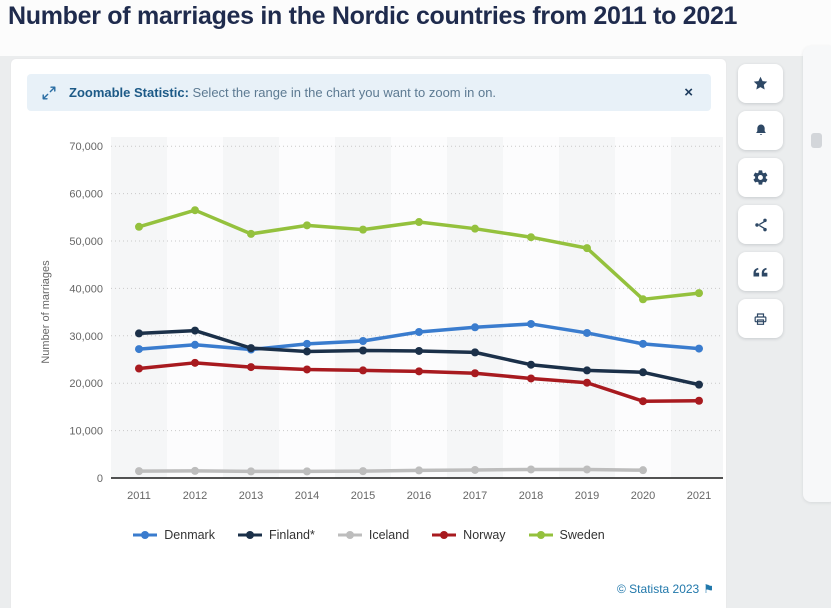 This screenshot has height=608, width=831. What do you see at coordinates (760, 130) in the screenshot?
I see `alerts-button` at bounding box center [760, 130].